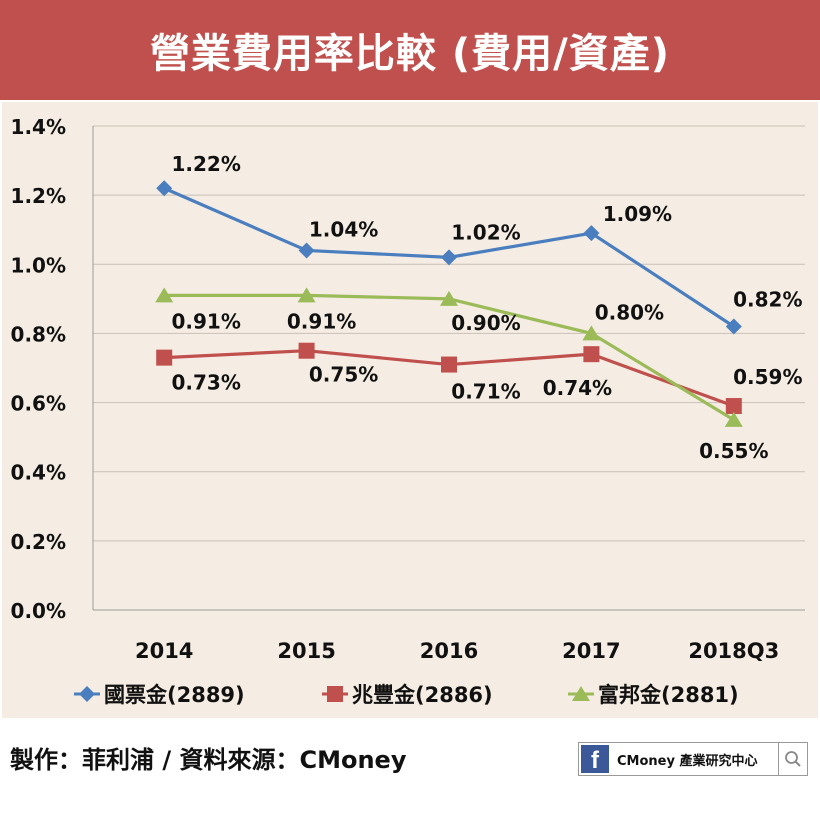 The width and height of the screenshot is (820, 820). I want to click on data-label: 0.90%, so click(485, 323).